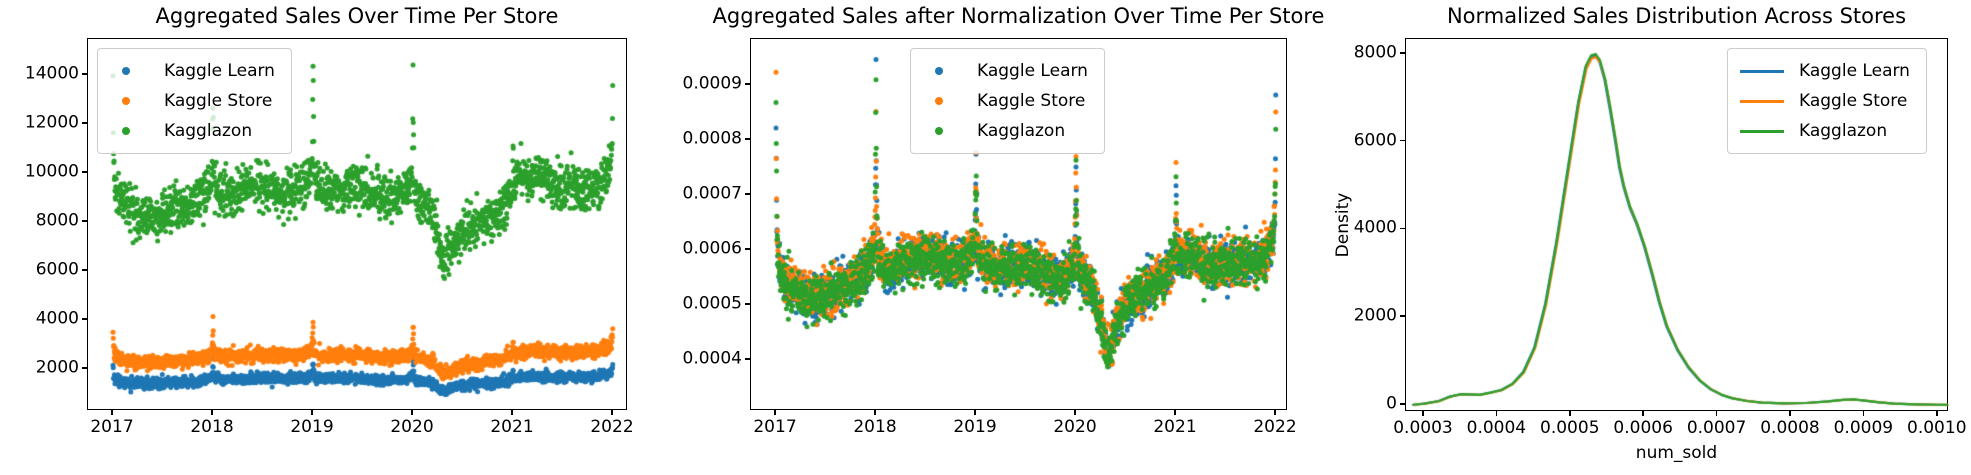 The width and height of the screenshot is (1971, 475). What do you see at coordinates (1496, 428) in the screenshot?
I see `x-tick-label: 0.0004` at bounding box center [1496, 428].